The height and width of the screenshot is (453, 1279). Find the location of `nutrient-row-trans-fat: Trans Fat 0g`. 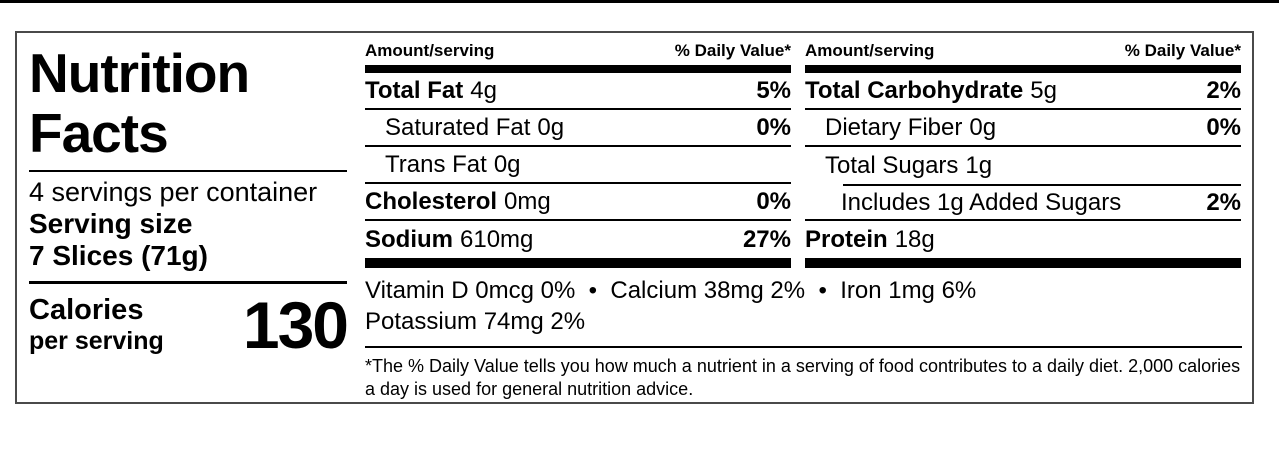

nutrient-row-trans-fat: Trans Fat 0g is located at coordinates (578, 165).